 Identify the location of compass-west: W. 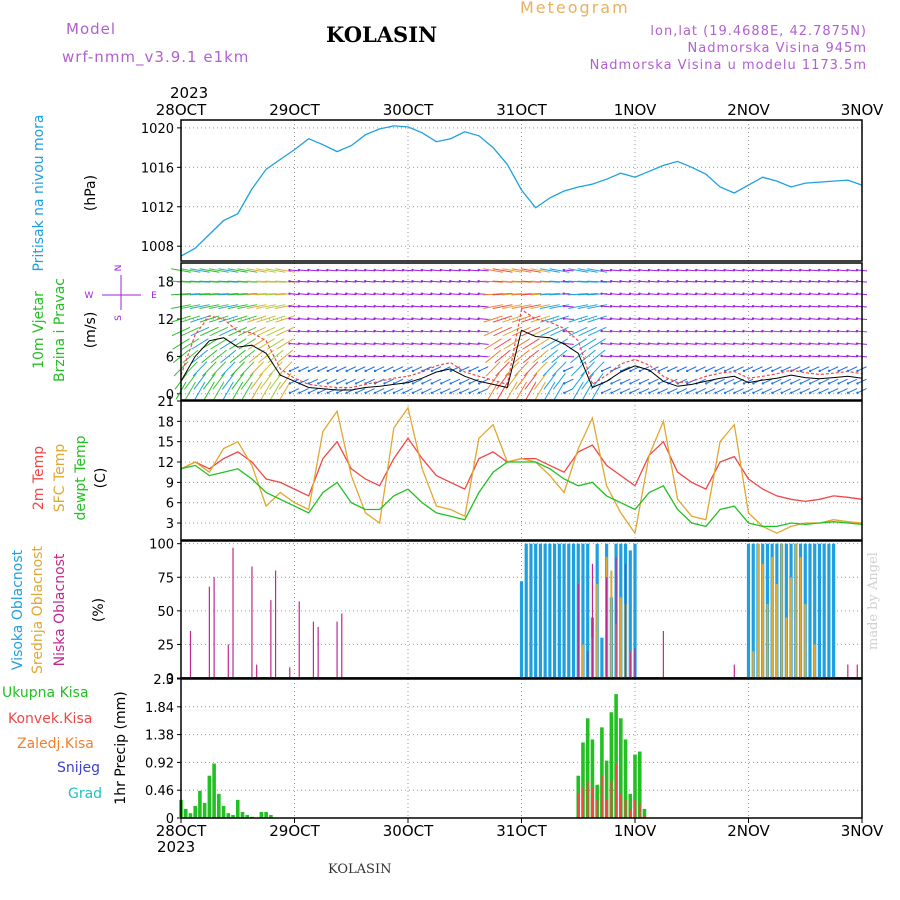
(89, 296).